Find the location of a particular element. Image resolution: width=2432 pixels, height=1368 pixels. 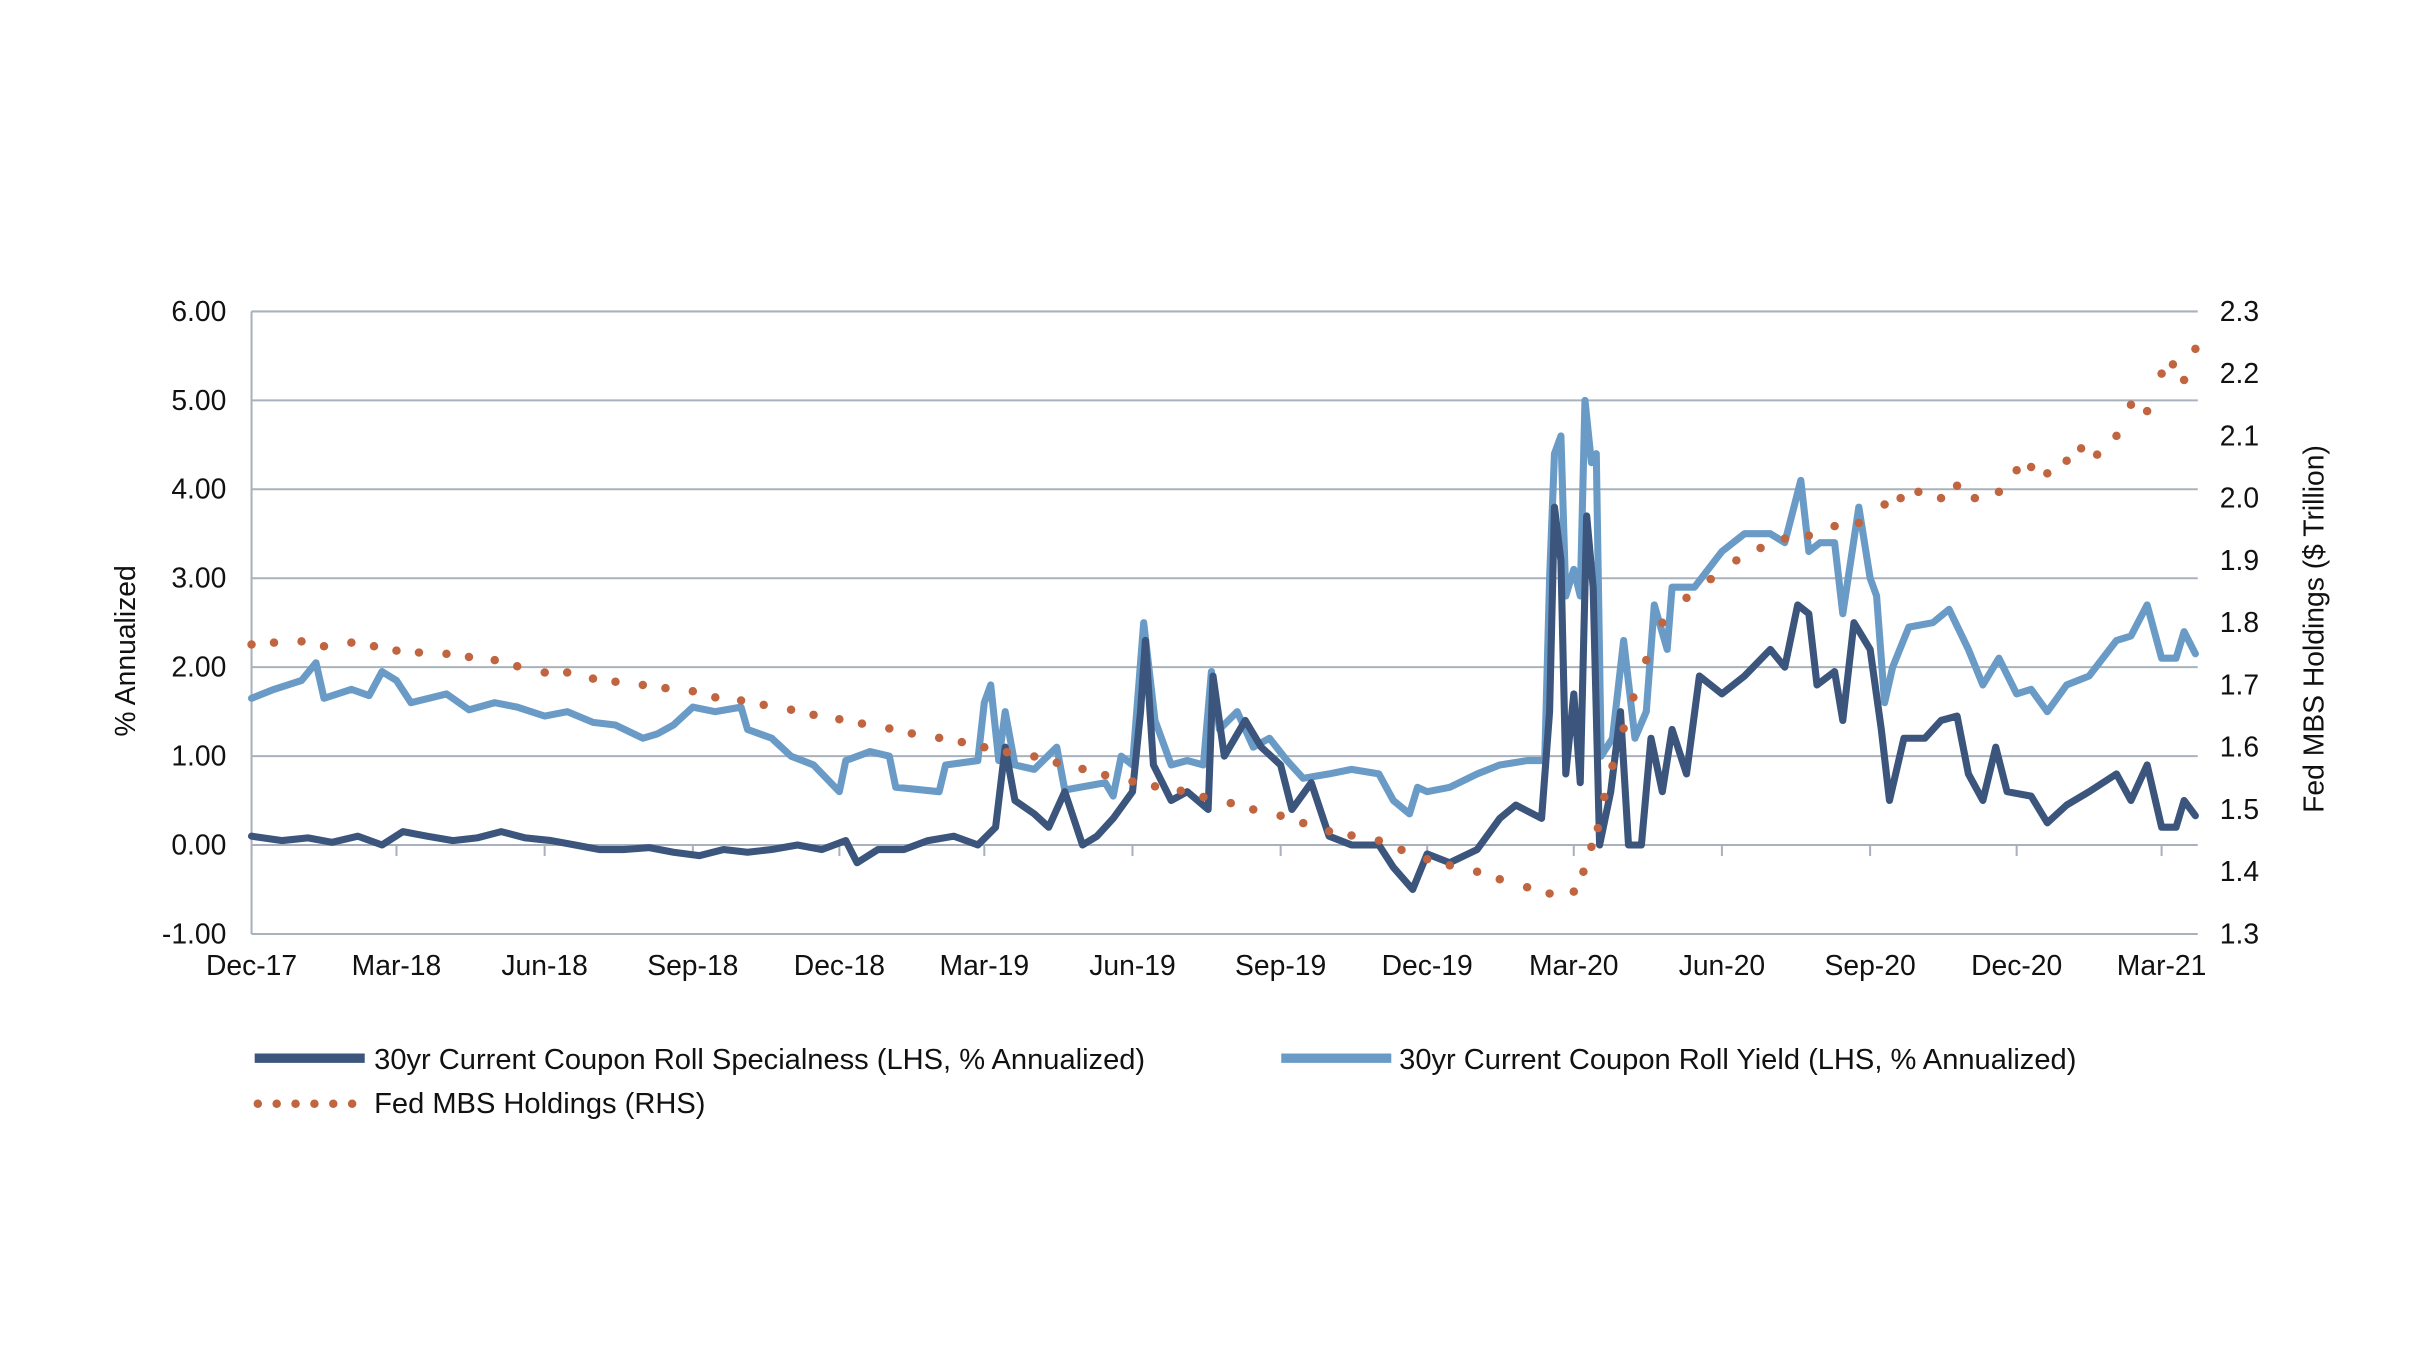

y-axis-right-title: Fed MBS Holdings ($ Trillion) is located at coordinates (2314, 629).